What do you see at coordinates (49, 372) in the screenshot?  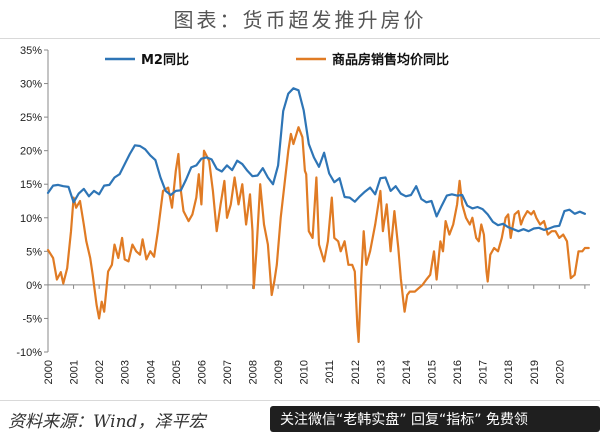 I see `x-tick-label: 2000` at bounding box center [49, 372].